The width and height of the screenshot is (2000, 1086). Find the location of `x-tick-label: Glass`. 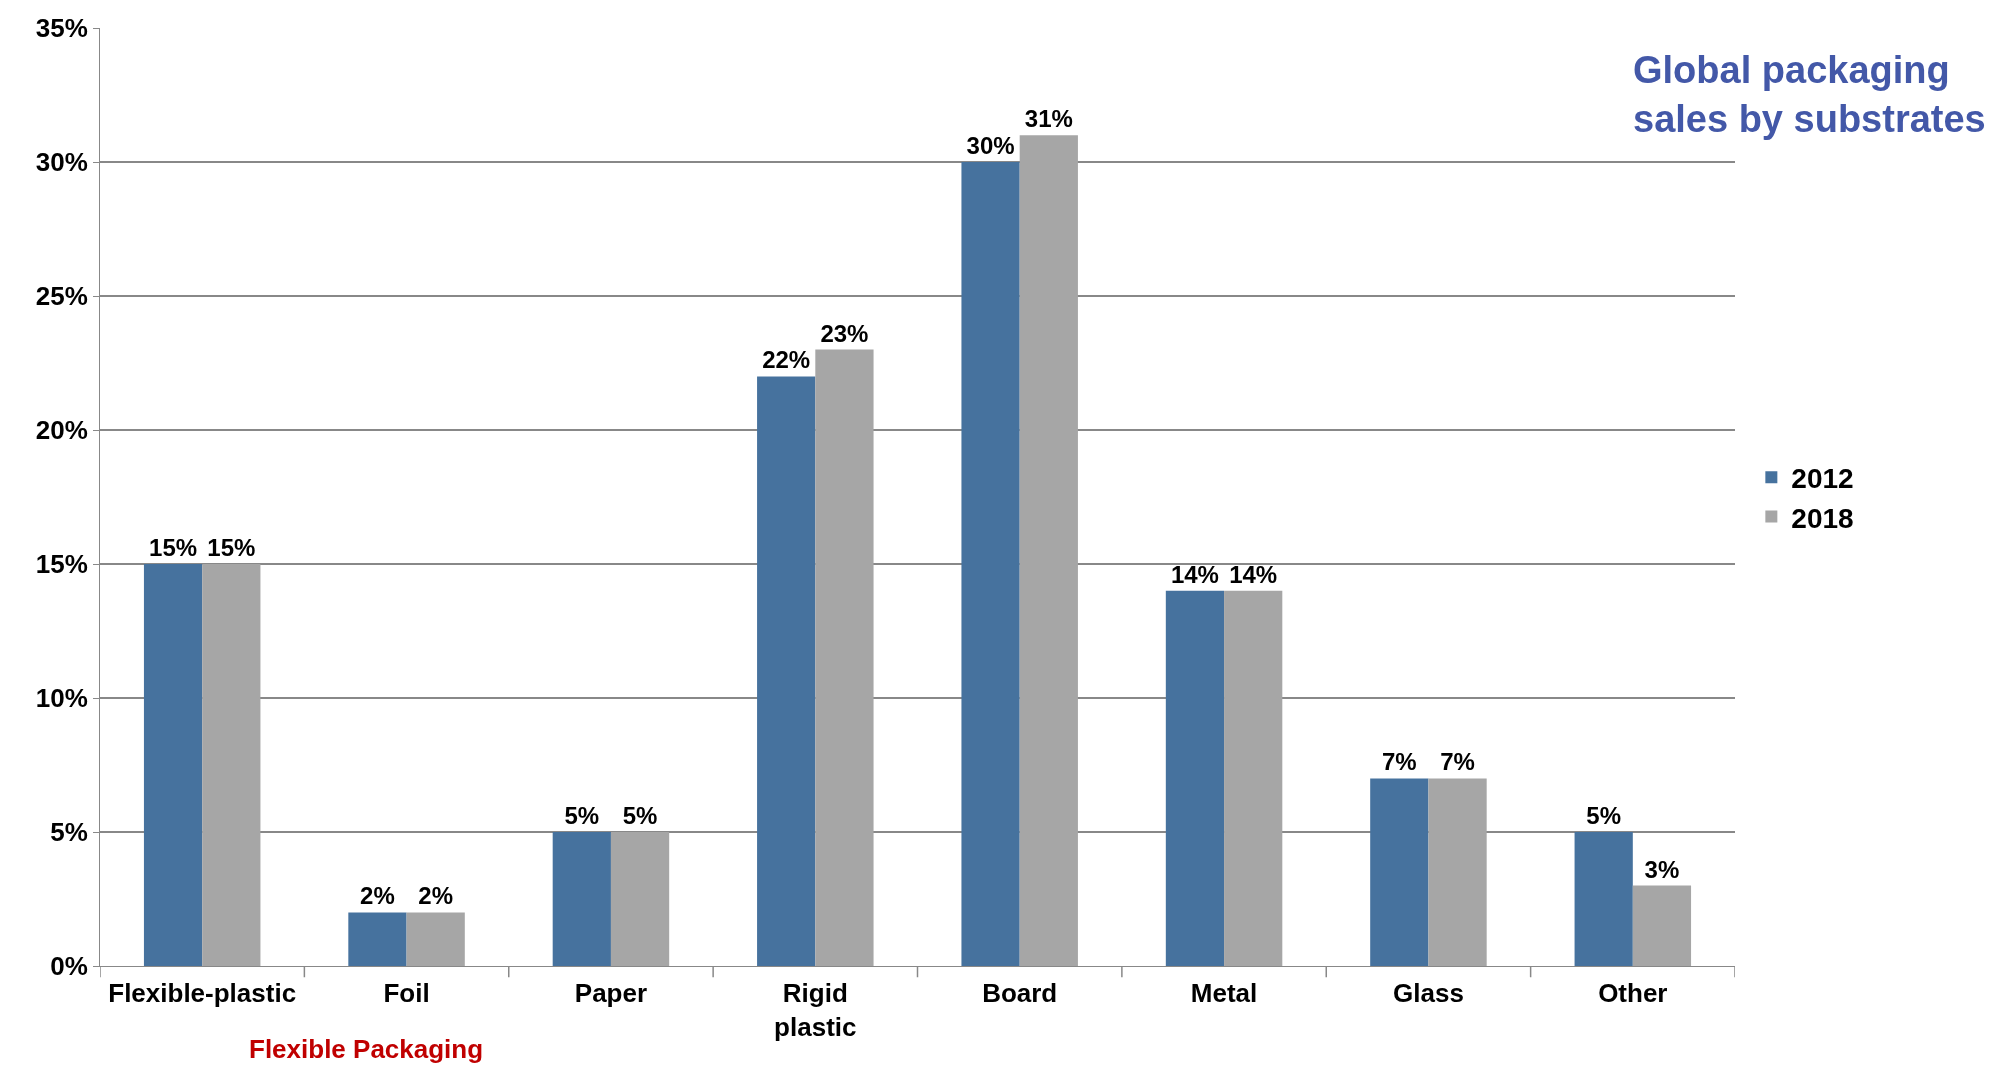

x-tick-label: Glass is located at coordinates (1428, 993).